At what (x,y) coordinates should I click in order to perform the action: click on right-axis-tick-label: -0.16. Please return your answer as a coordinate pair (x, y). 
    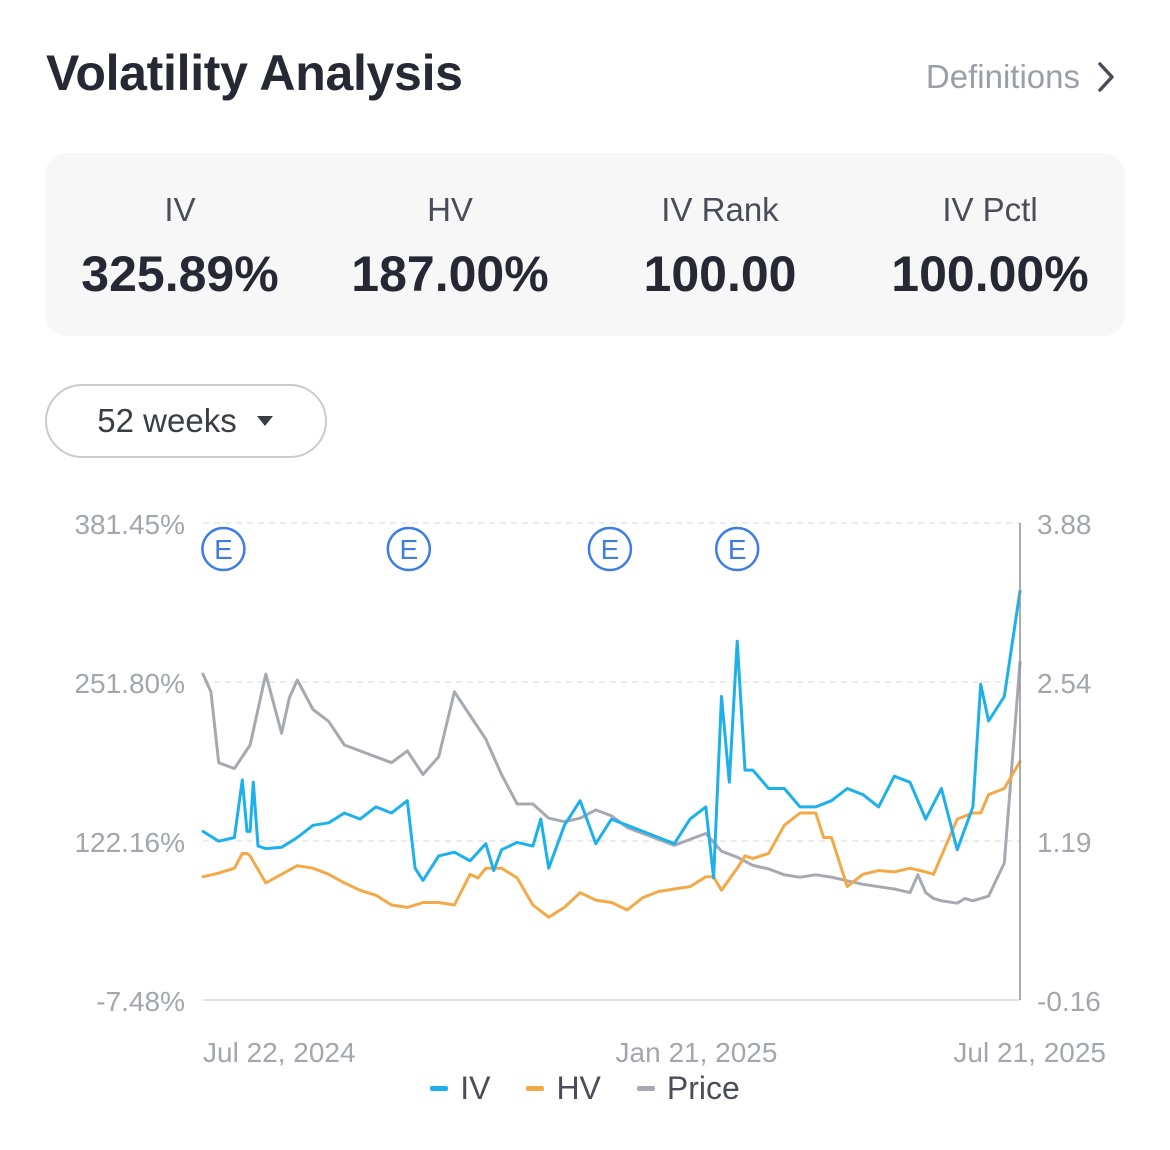
    Looking at the image, I should click on (1069, 1001).